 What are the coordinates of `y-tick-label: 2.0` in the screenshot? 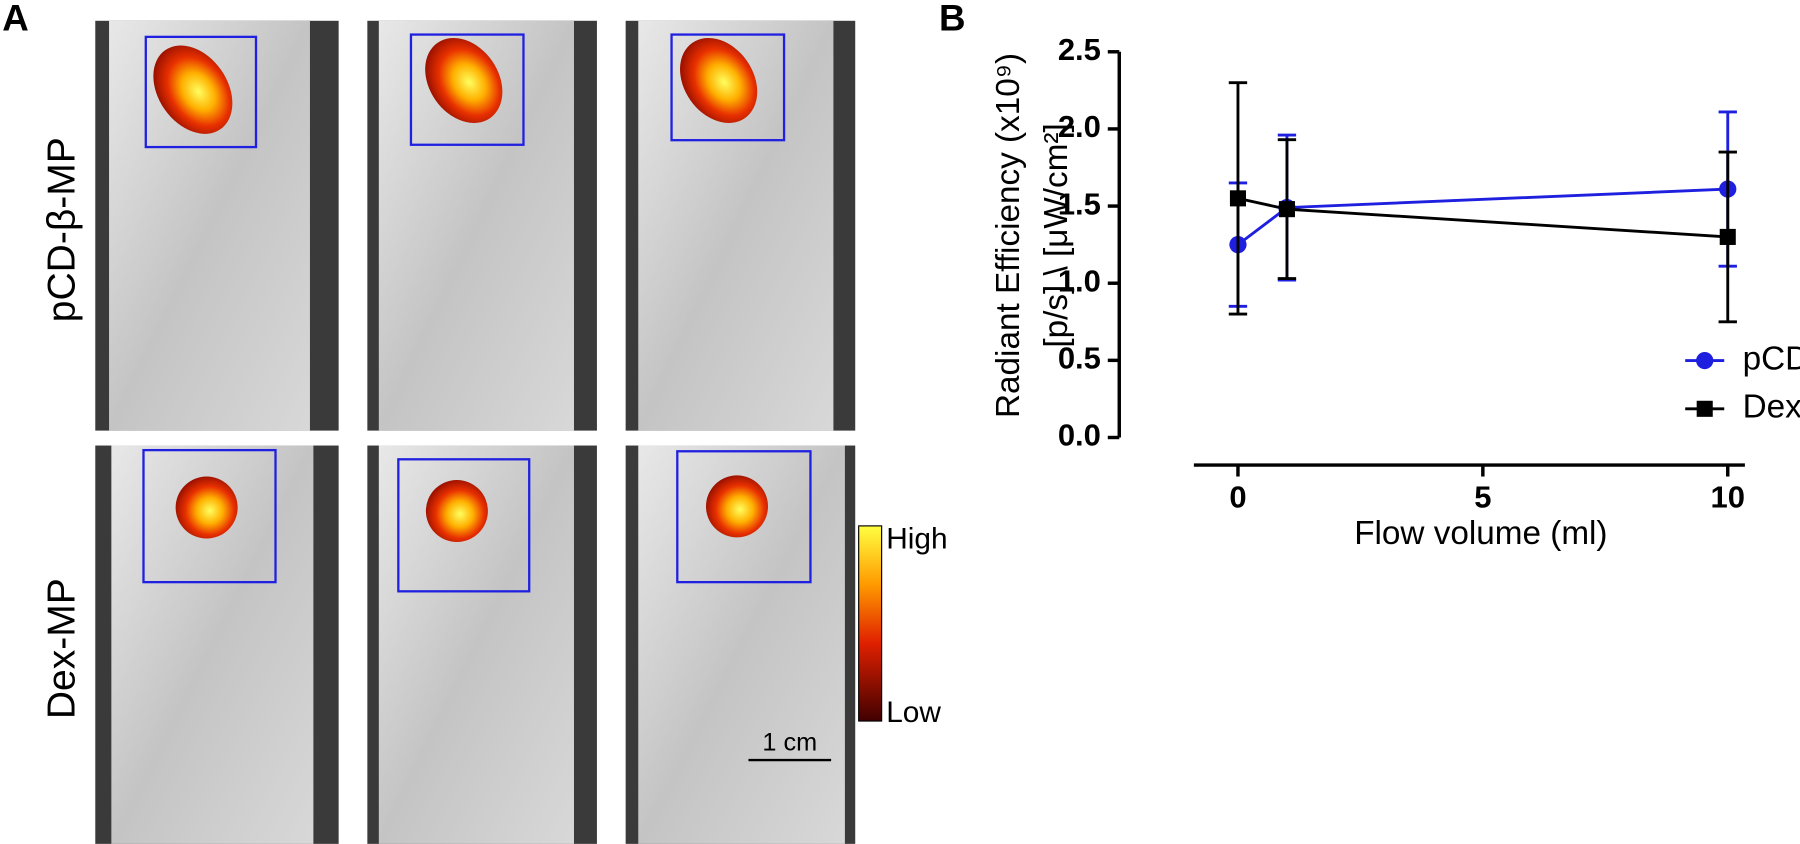 It's located at (1079, 126).